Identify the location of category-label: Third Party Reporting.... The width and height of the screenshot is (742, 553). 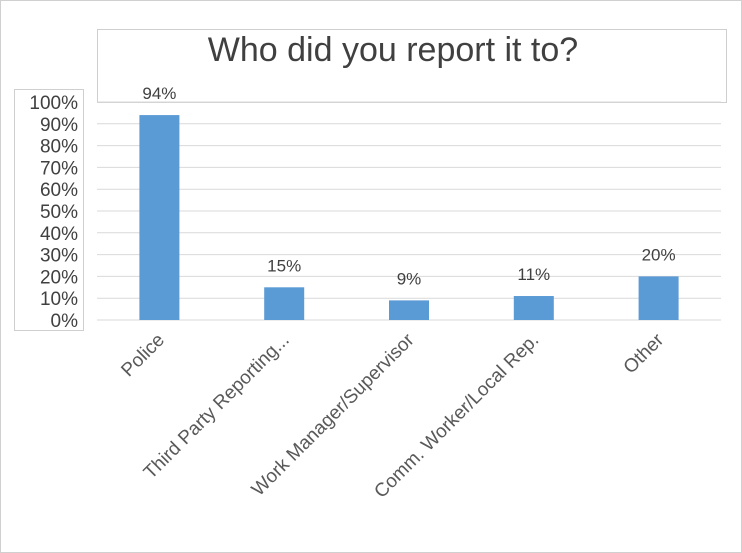
(217, 407).